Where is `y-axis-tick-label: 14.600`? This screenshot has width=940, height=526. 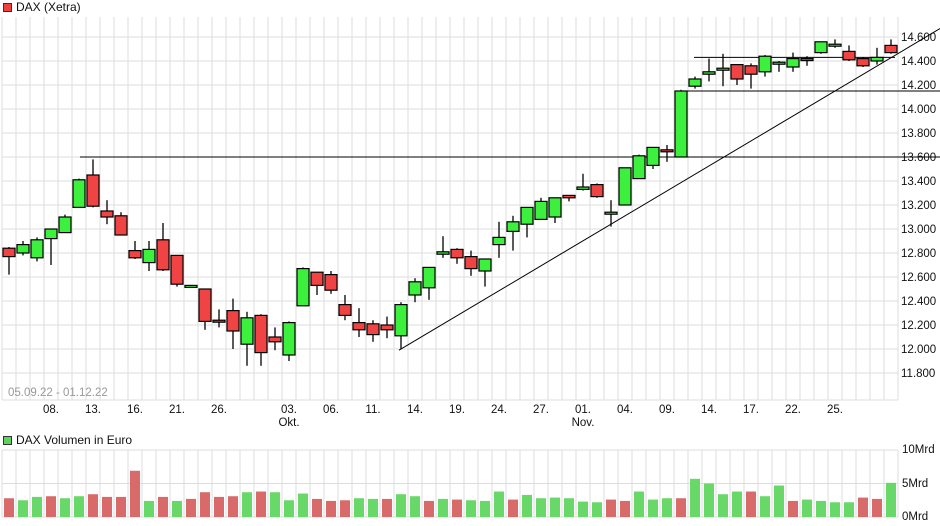 y-axis-tick-label: 14.600 is located at coordinates (918, 38).